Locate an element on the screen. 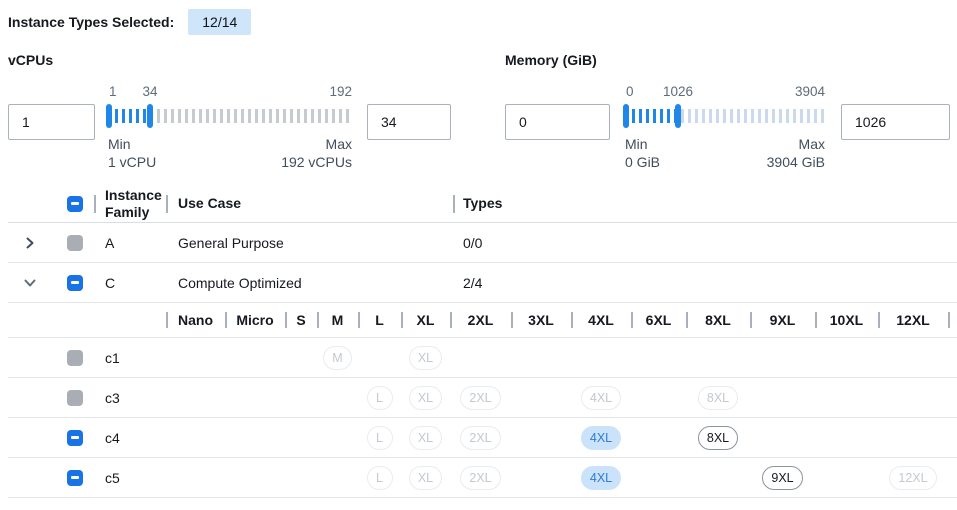  size-column-label: Micro is located at coordinates (255, 320).